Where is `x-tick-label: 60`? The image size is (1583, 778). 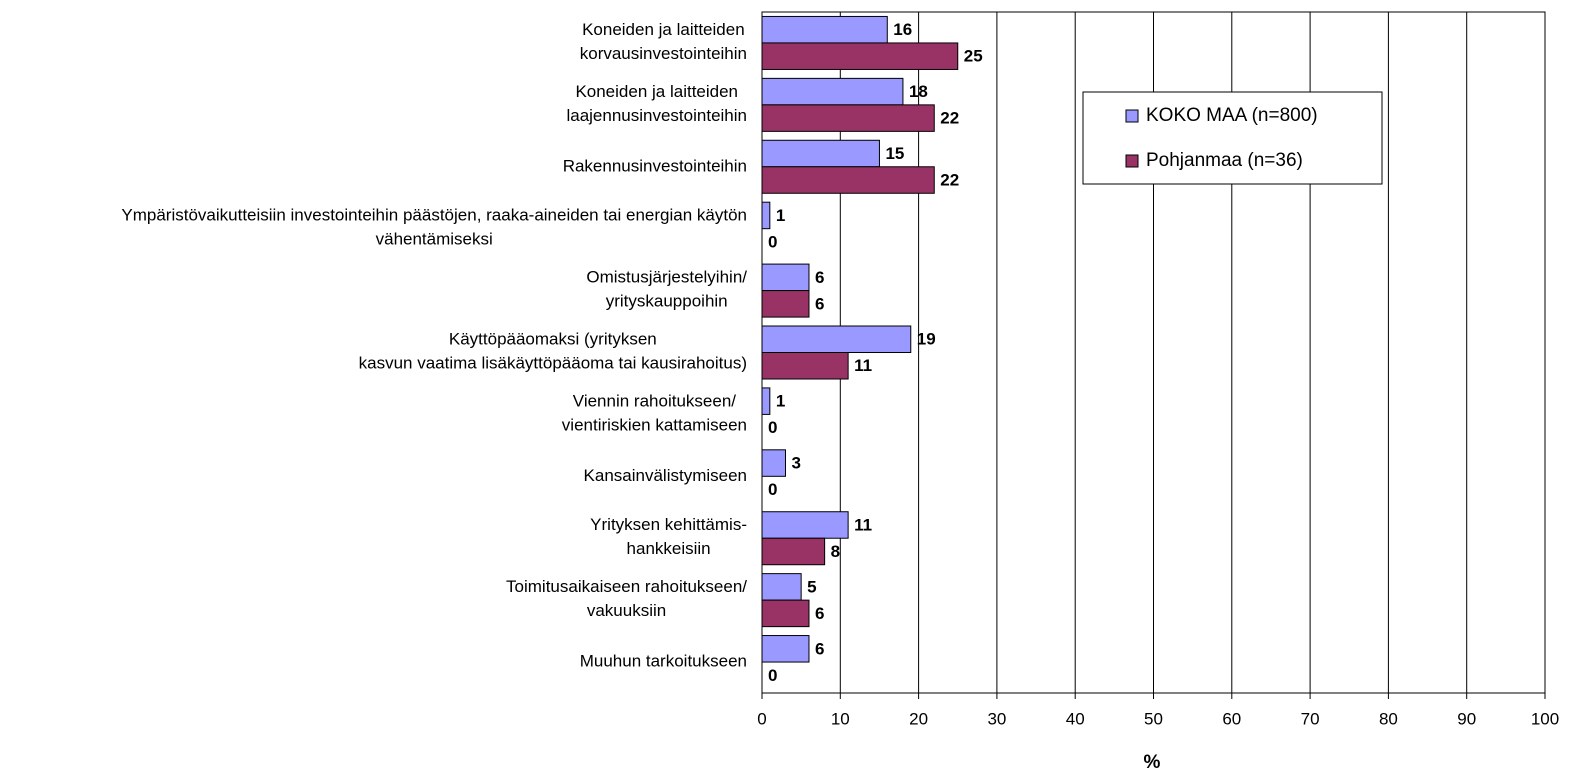 x-tick-label: 60 is located at coordinates (1231, 718).